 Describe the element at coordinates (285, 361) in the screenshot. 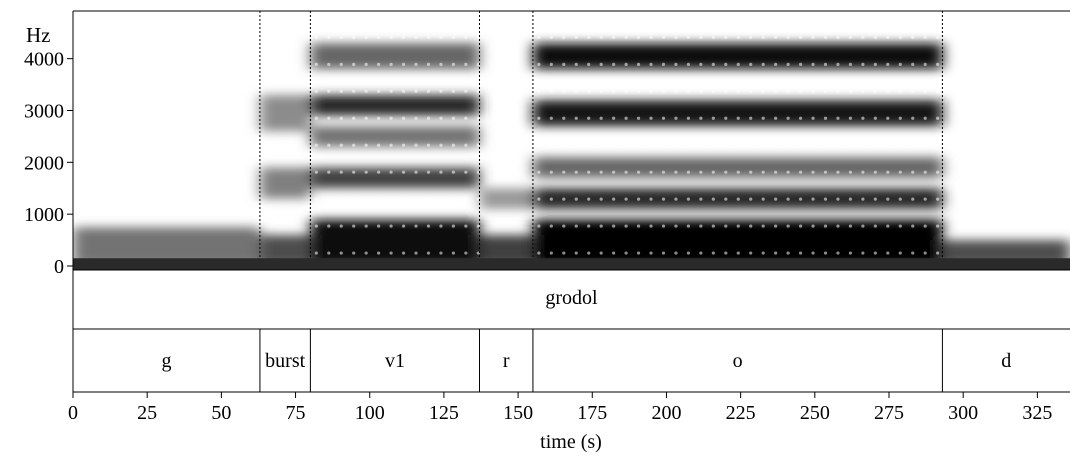

I see `segment-label-burst: burst` at that location.